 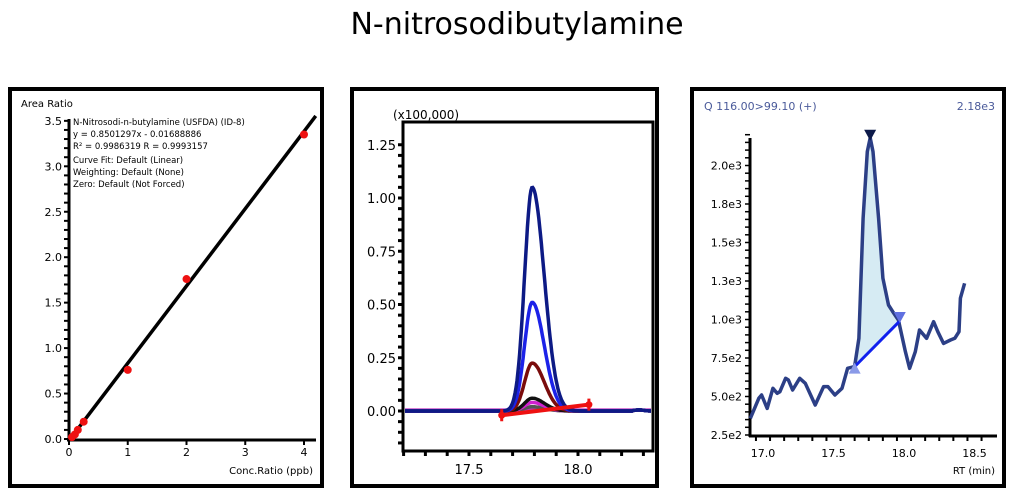 What do you see at coordinates (381, 146) in the screenshot?
I see `y-tick-label: 1.25` at bounding box center [381, 146].